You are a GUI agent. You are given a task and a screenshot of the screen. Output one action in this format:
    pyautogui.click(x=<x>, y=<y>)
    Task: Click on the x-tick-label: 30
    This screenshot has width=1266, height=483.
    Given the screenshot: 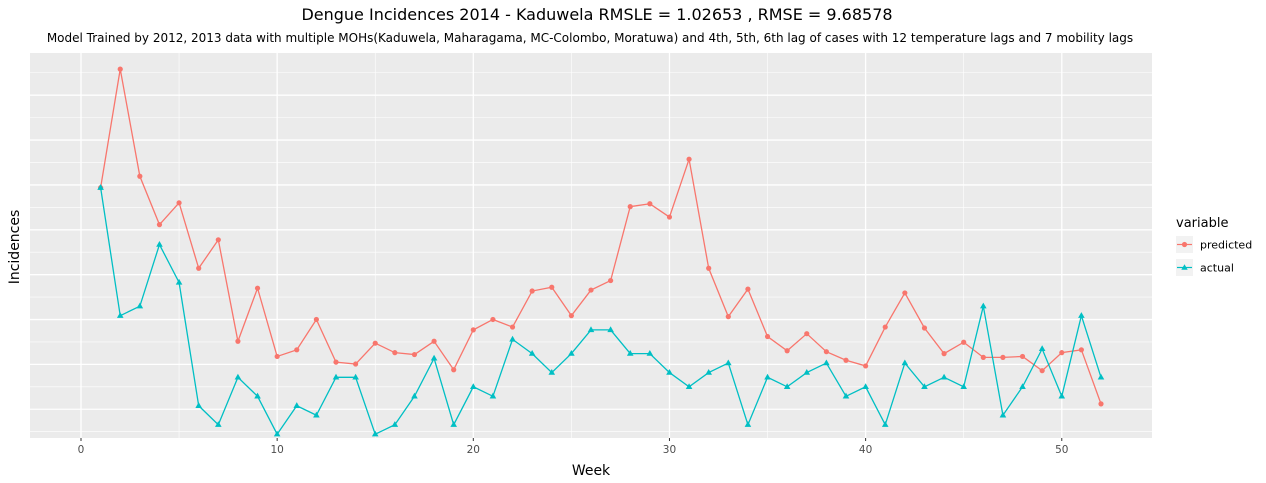 What is the action you would take?
    pyautogui.click(x=669, y=450)
    